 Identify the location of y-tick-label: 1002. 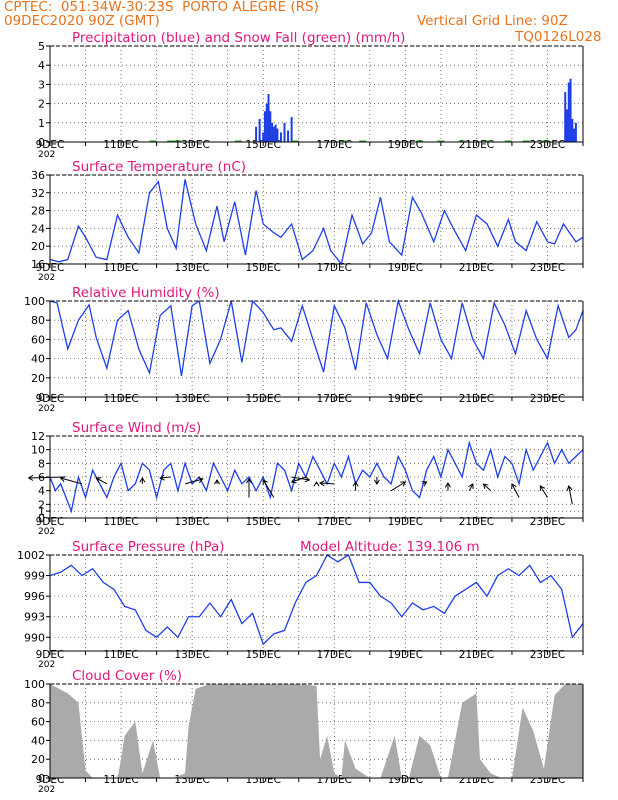
(31, 555).